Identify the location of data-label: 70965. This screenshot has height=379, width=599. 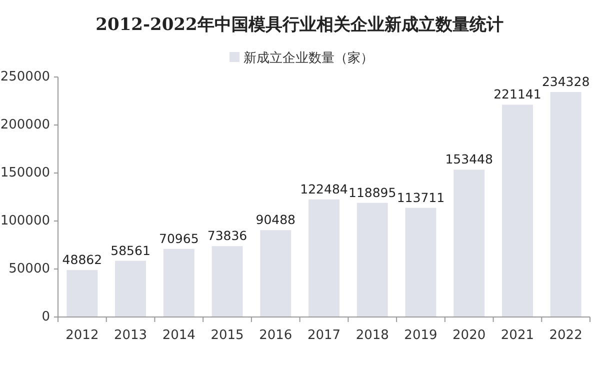
(179, 238).